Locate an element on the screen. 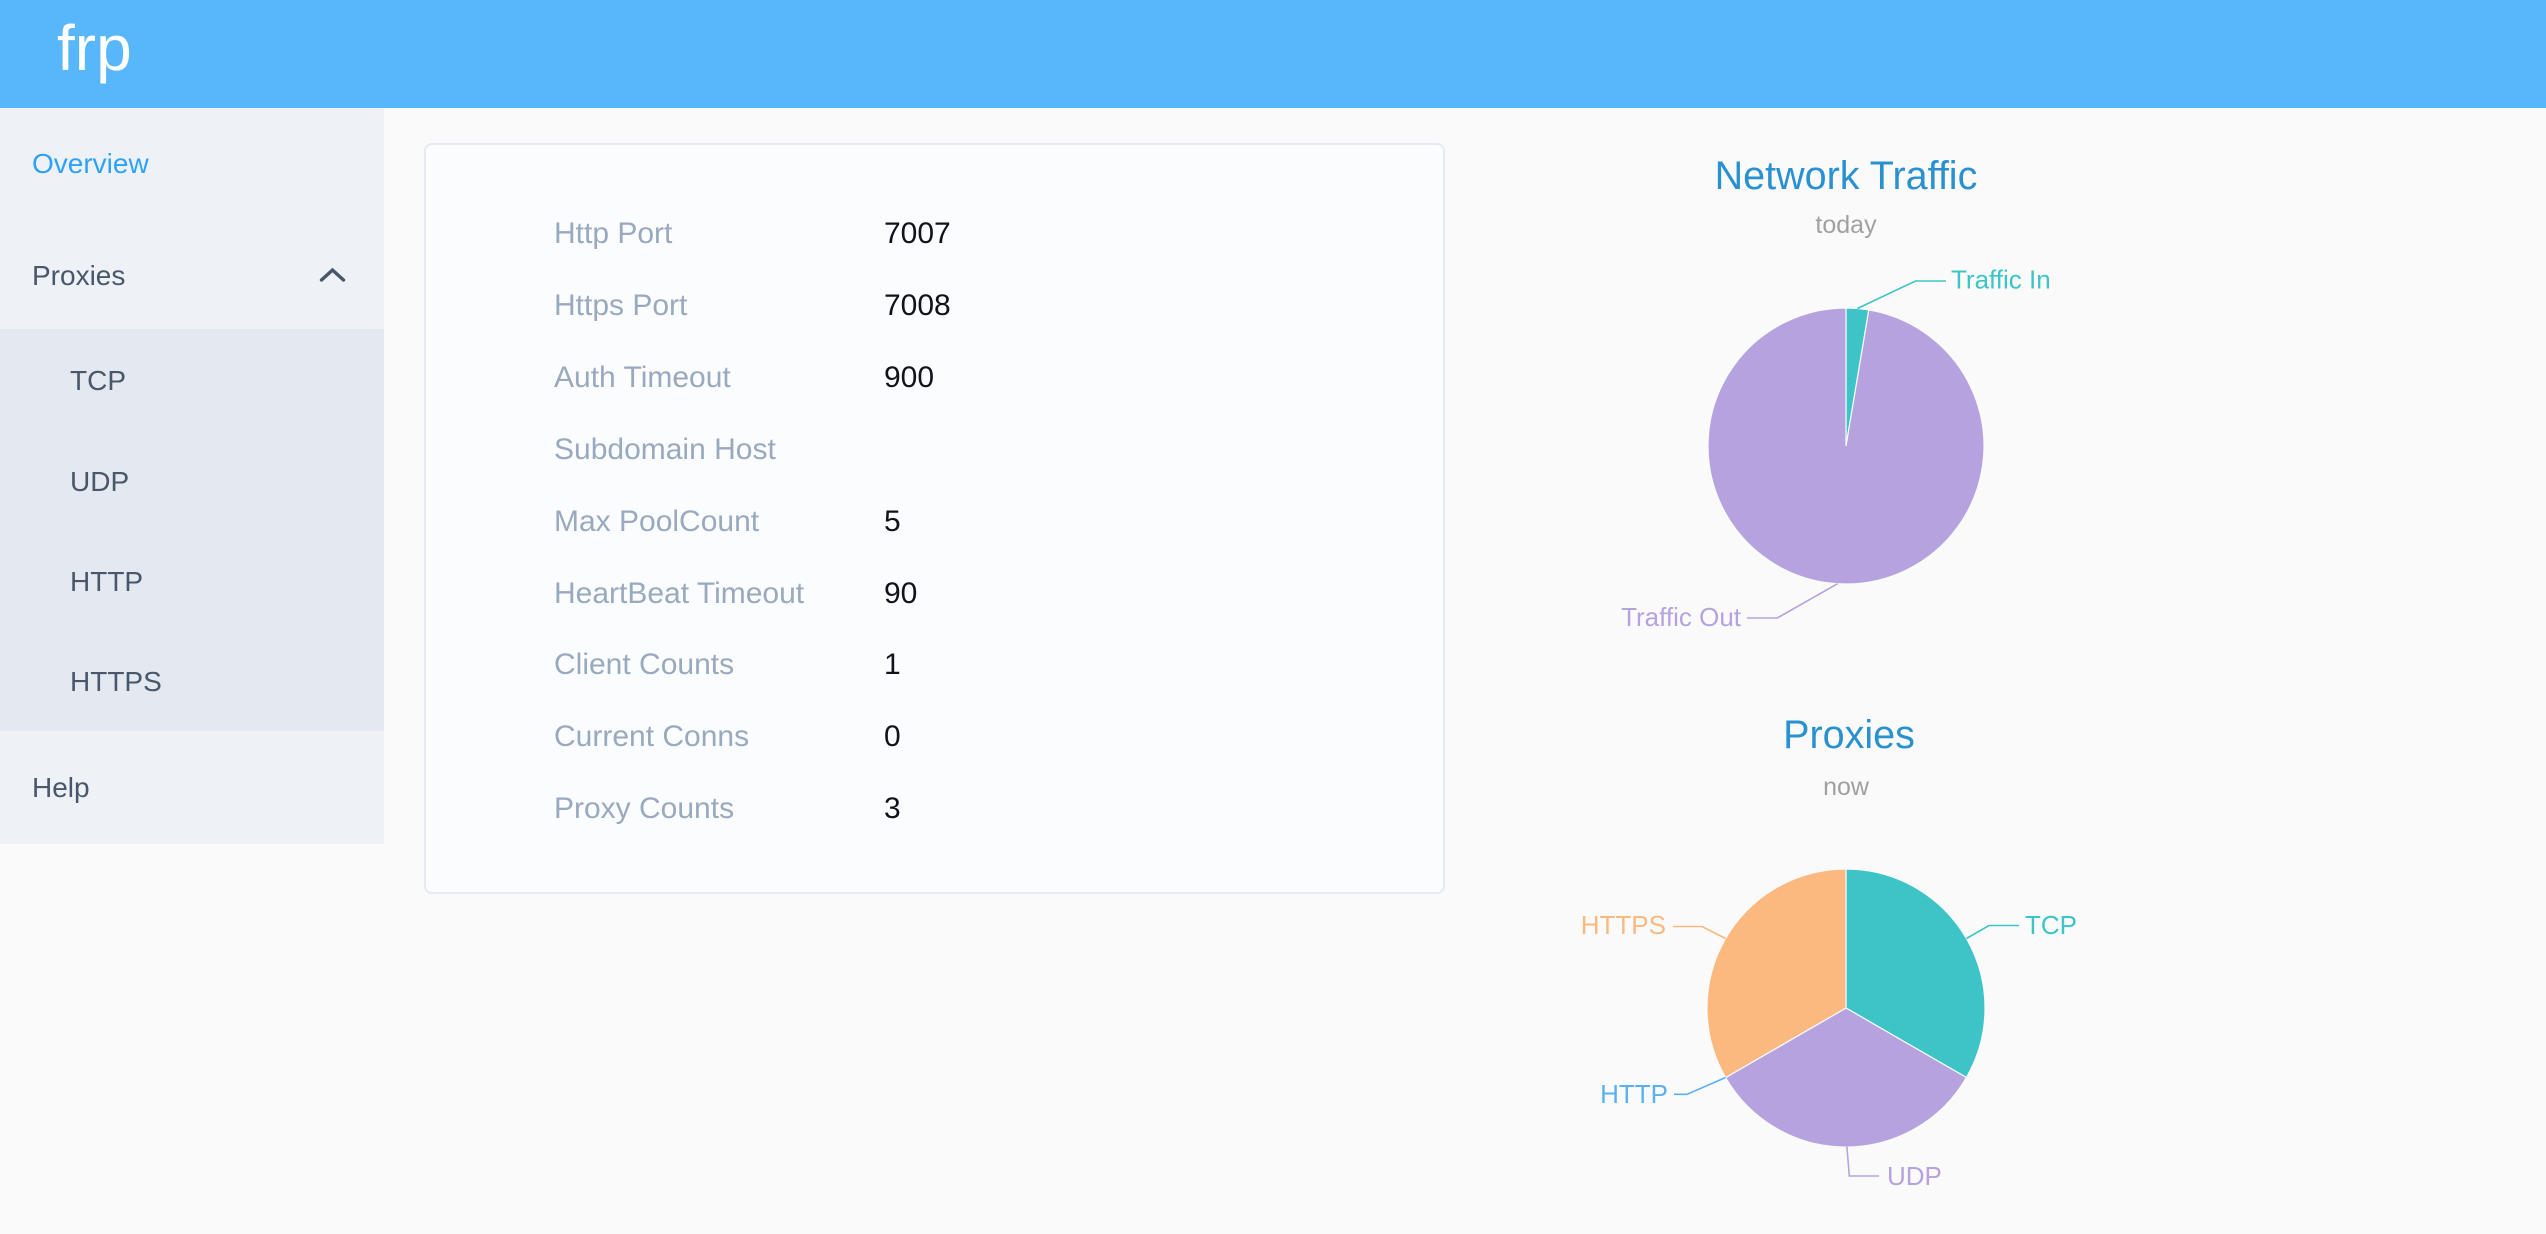 The height and width of the screenshot is (1234, 2546). svg-text: HTTPS is located at coordinates (1623, 925).